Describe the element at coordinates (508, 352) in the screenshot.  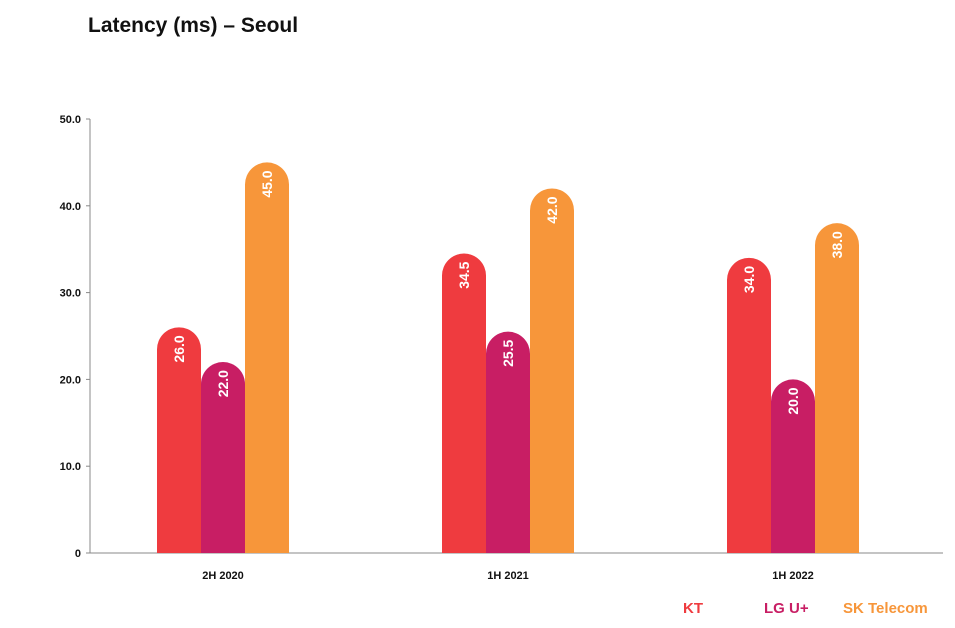
I see `data-label: 25.5` at that location.